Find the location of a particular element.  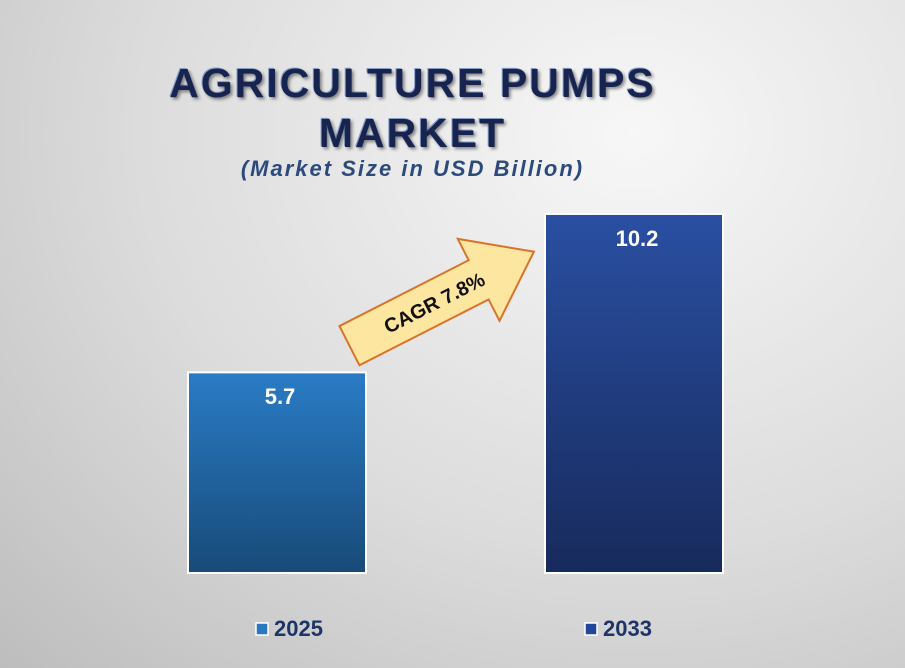

data-label: 10.2 is located at coordinates (637, 238).